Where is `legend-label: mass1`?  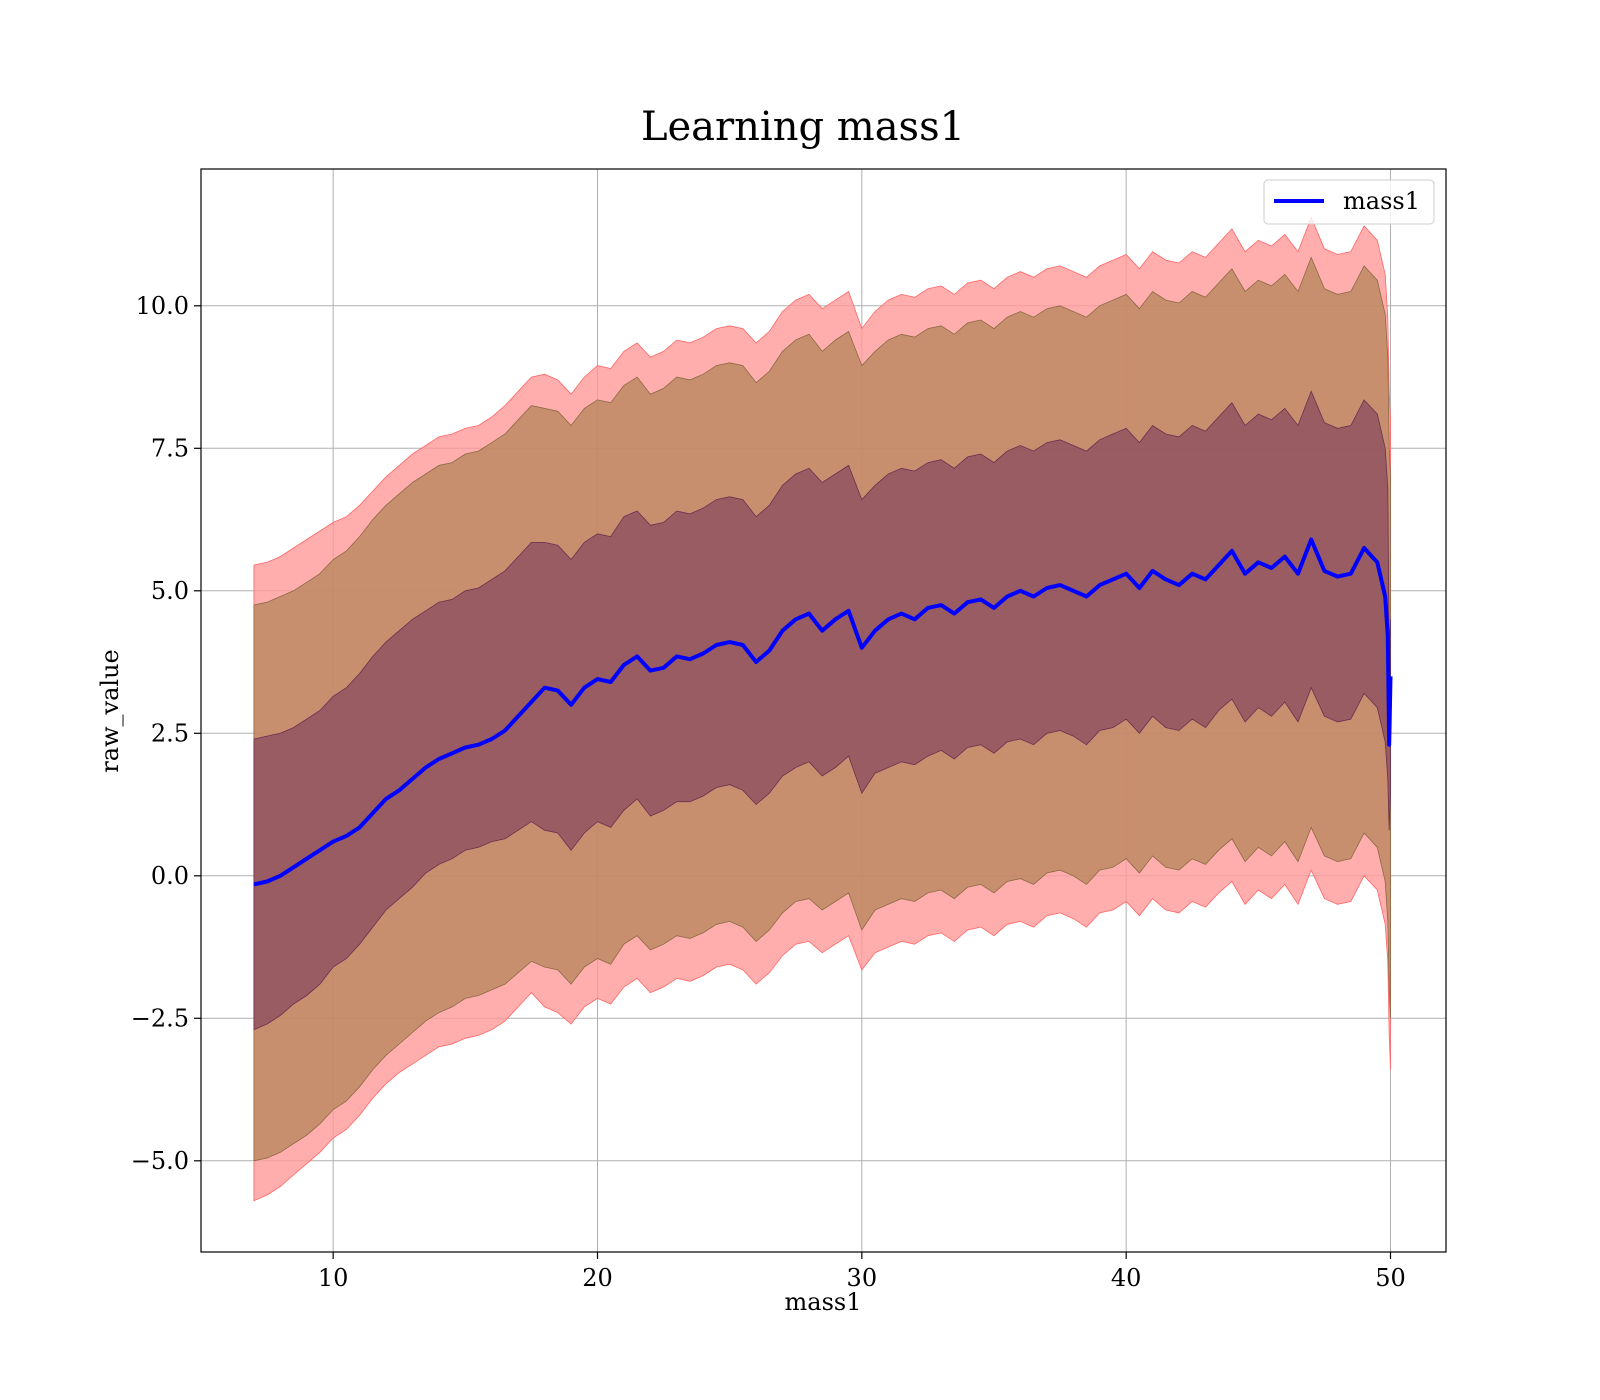
legend-label: mass1 is located at coordinates (1381, 201).